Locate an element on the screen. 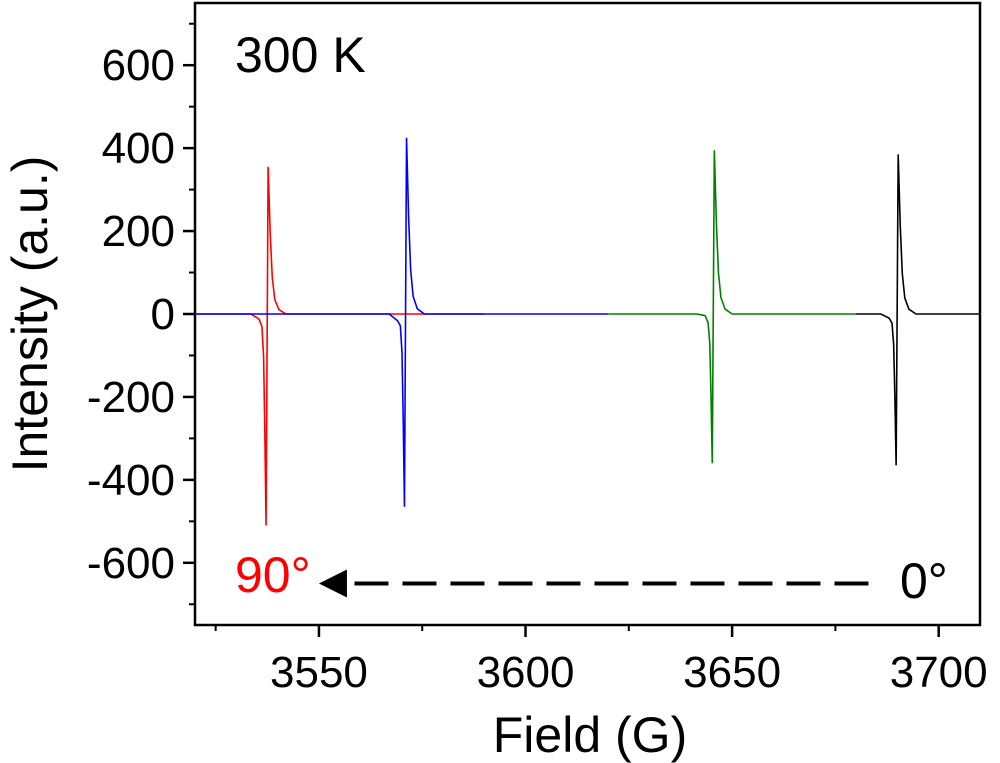 This screenshot has width=1000, height=763. x-axis-ticks: 3550 3600 3650 3700 is located at coordinates (601, 661).